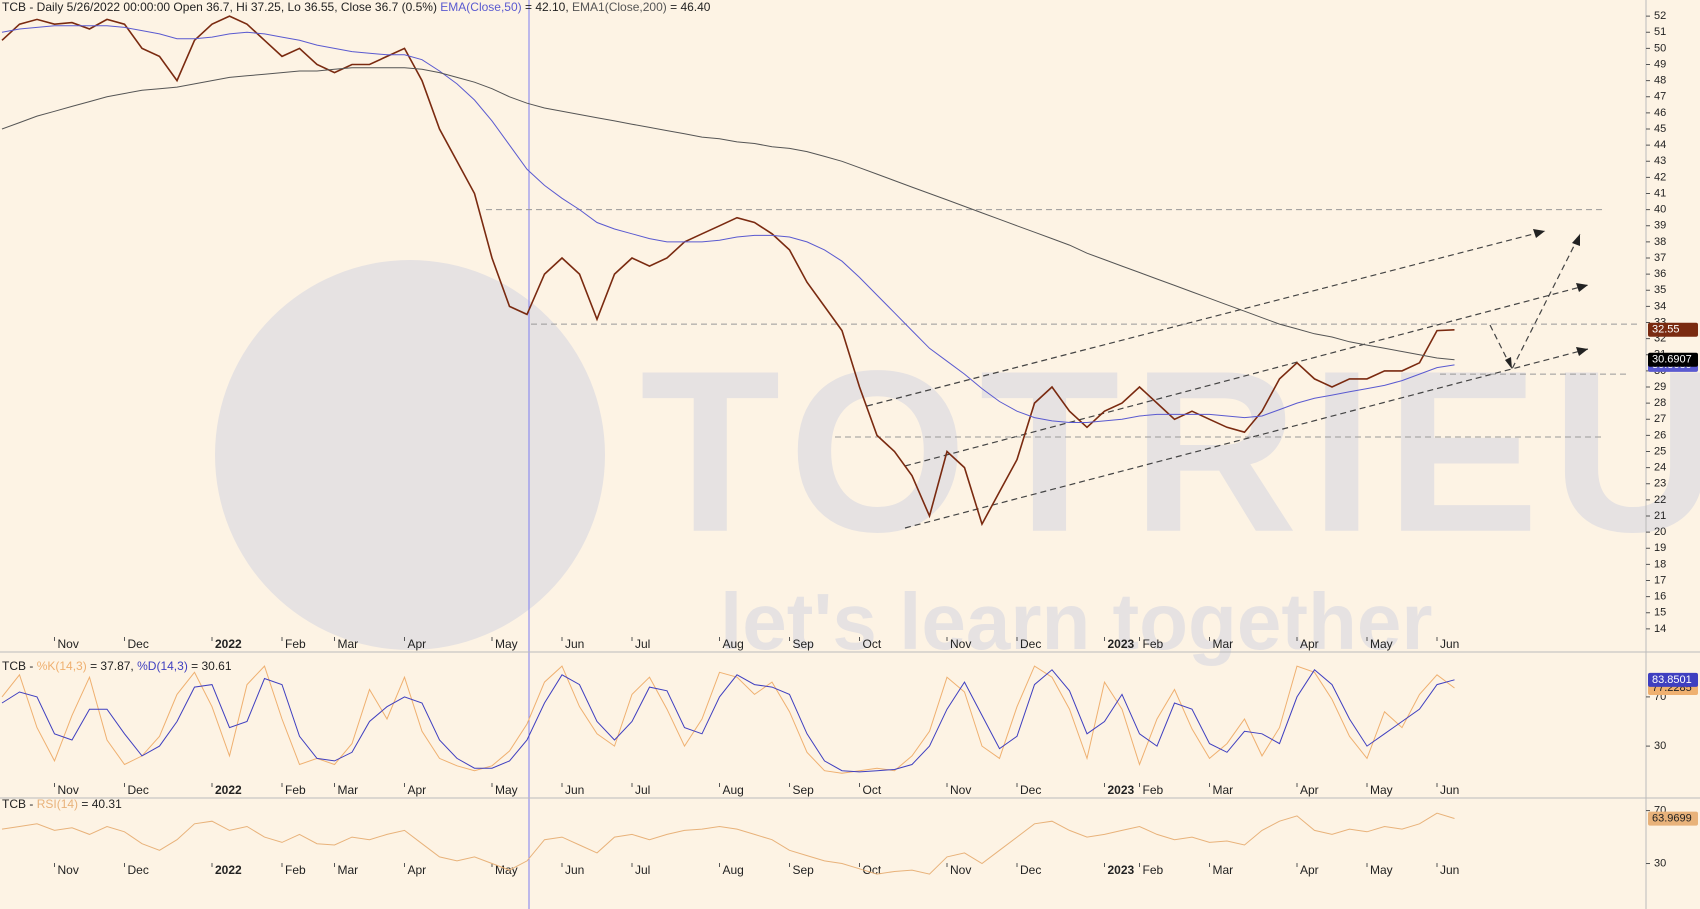 The image size is (1700, 909). I want to click on y-tick-label: 25, so click(1660, 451).